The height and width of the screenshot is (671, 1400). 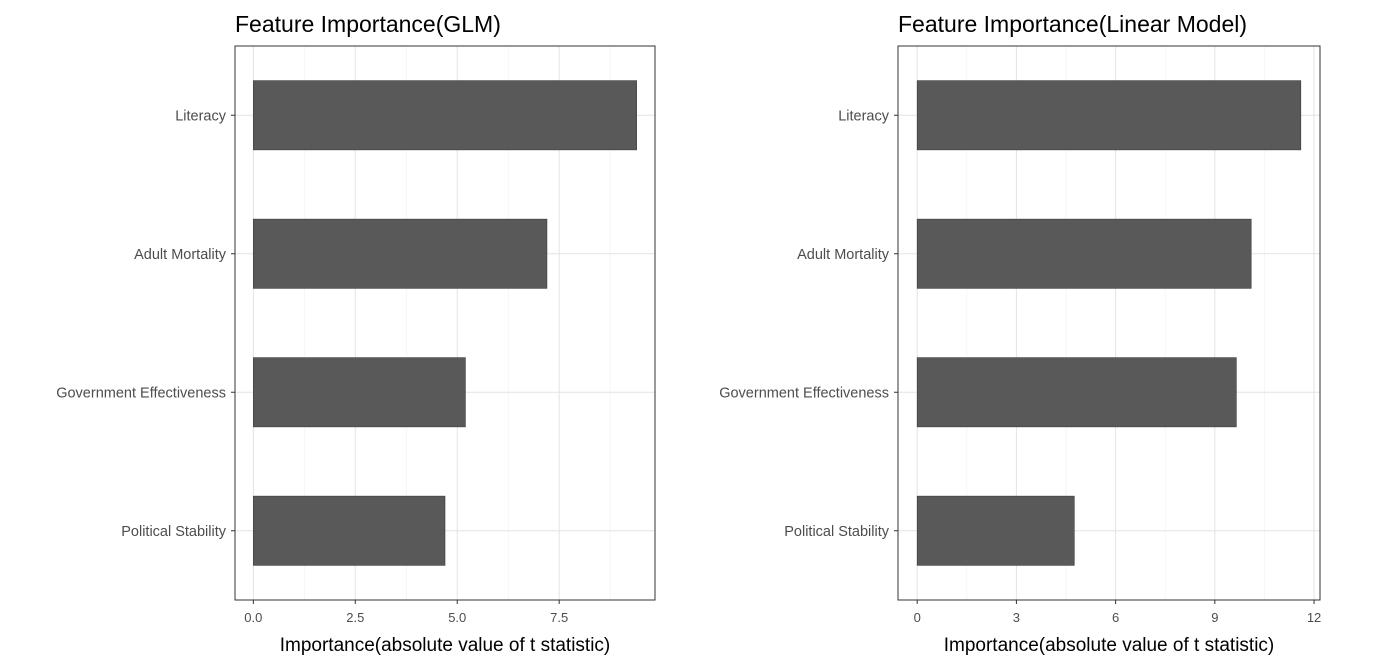 I want to click on glm-category-label-literacy: Literacy, so click(x=201, y=116).